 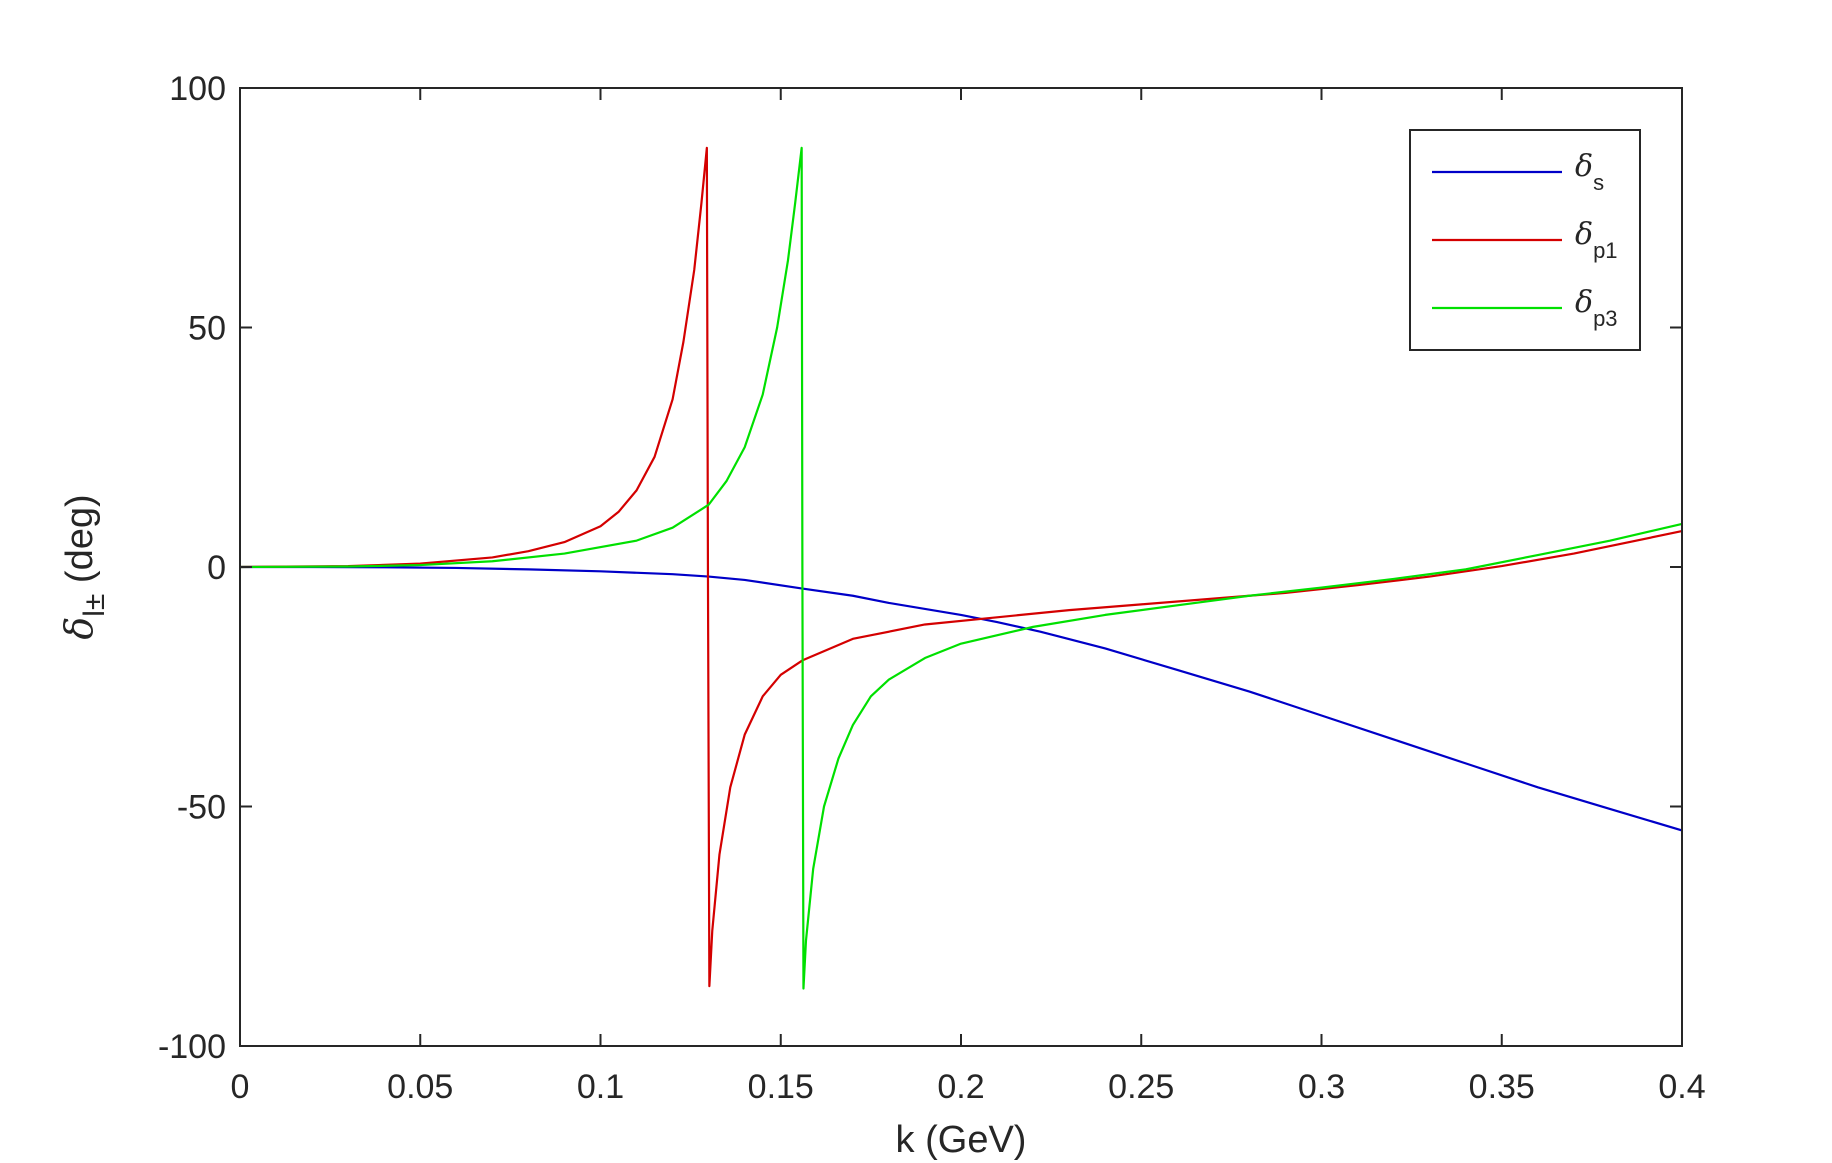 What do you see at coordinates (1321, 1087) in the screenshot?
I see `x-tick-label: 0.3` at bounding box center [1321, 1087].